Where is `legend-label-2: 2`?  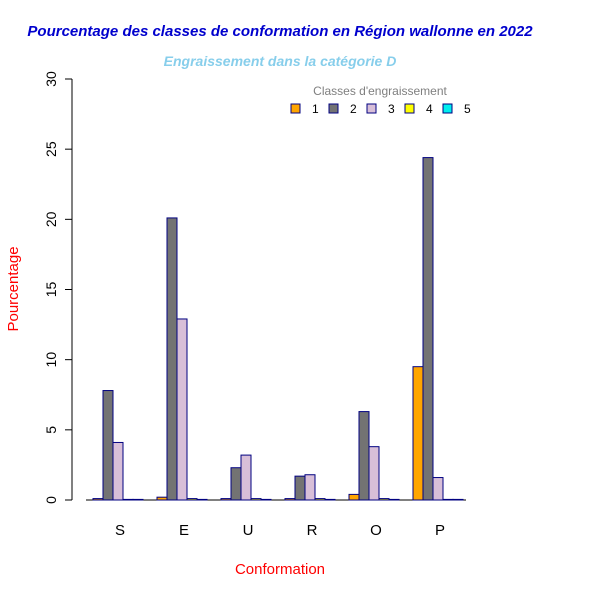
legend-label-2: 2 is located at coordinates (353, 109).